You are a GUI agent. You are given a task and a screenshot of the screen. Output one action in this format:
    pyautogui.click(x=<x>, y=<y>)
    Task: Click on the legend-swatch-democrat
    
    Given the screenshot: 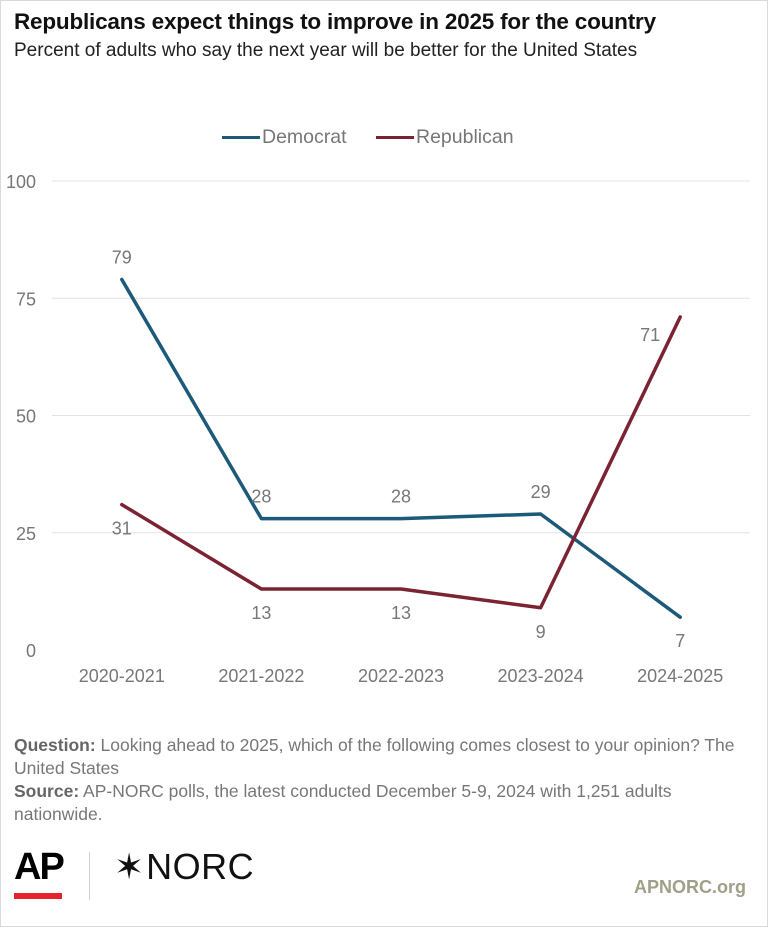 What is the action you would take?
    pyautogui.click(x=241, y=137)
    